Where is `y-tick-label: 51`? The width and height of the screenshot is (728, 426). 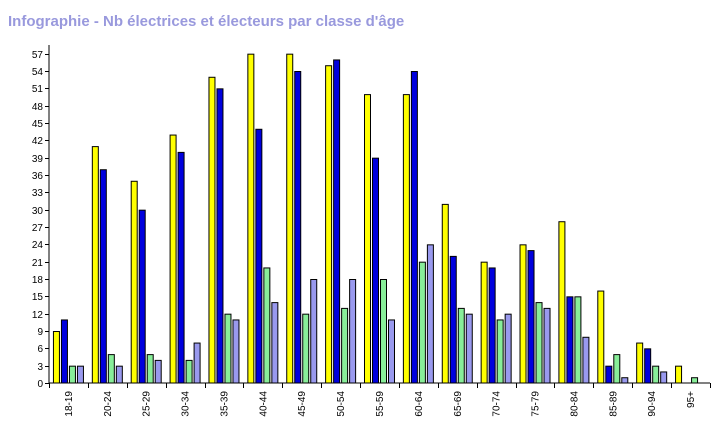
y-tick-label: 51 is located at coordinates (38, 89).